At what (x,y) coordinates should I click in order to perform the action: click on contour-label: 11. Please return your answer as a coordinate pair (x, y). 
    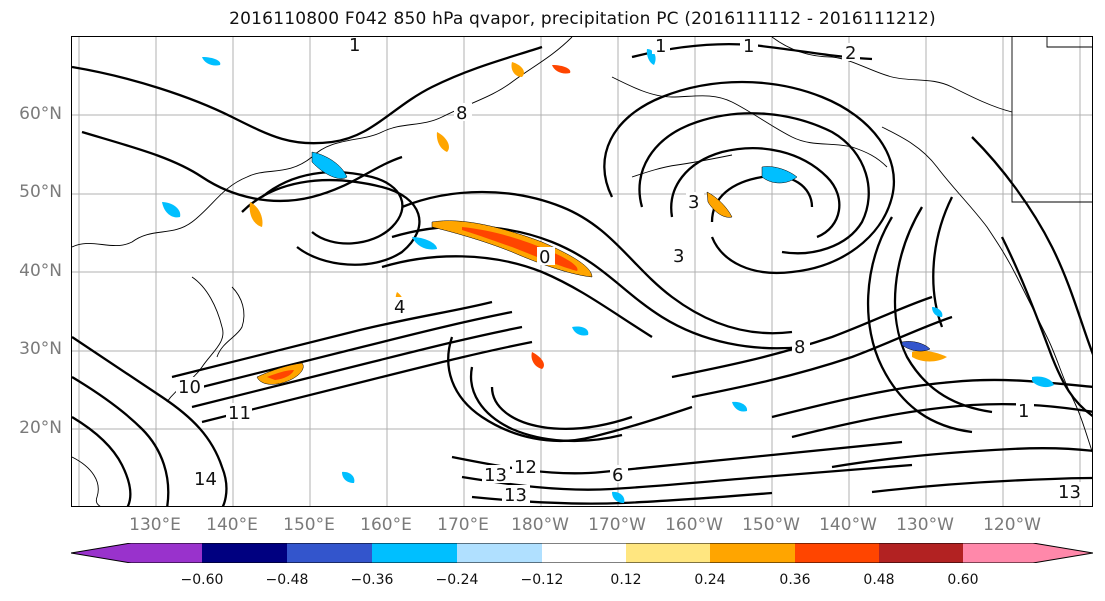
    Looking at the image, I should click on (239, 413).